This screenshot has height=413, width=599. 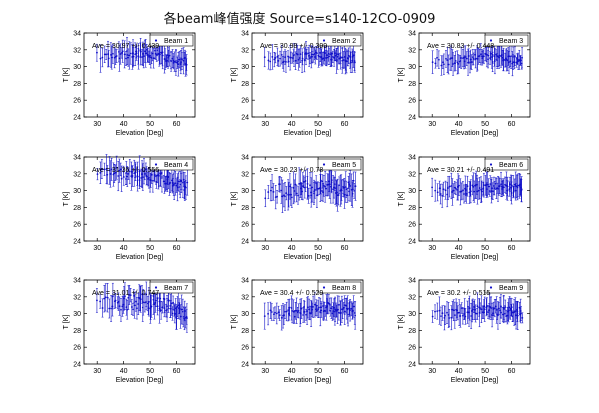 What do you see at coordinates (412, 348) in the screenshot?
I see `y-tick-label: 26` at bounding box center [412, 348].